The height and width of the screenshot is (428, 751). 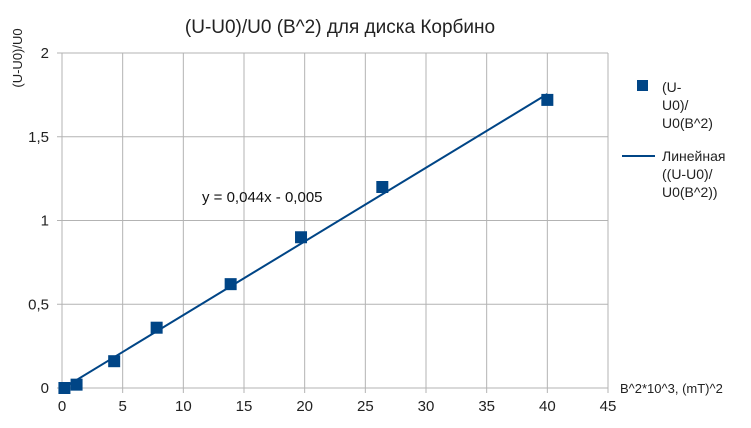 What do you see at coordinates (687, 123) in the screenshot?
I see `legend-series-line-3: U0(B^2)` at bounding box center [687, 123].